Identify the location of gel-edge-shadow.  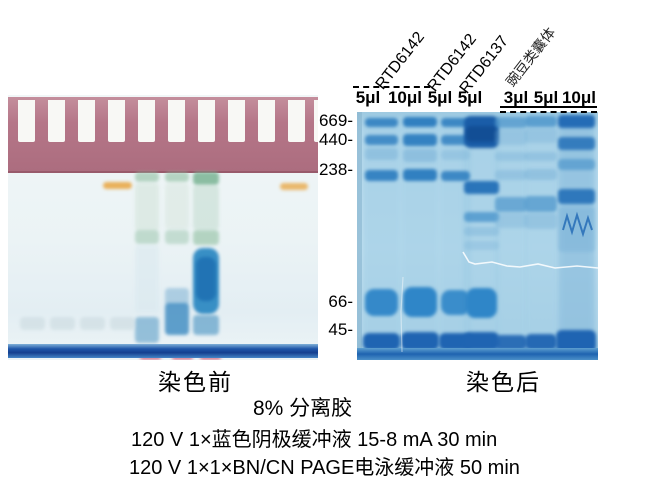
(359, 236).